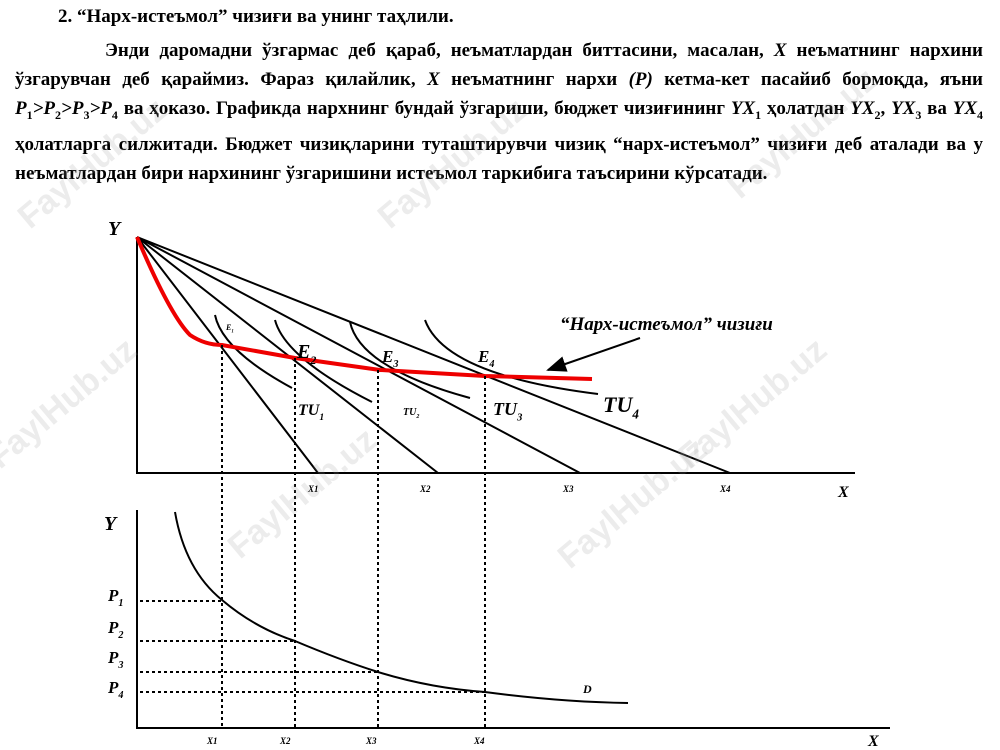 The width and height of the screenshot is (1000, 750). Describe the element at coordinates (635, 414) in the screenshot. I see `utility-label-sub: 4` at that location.